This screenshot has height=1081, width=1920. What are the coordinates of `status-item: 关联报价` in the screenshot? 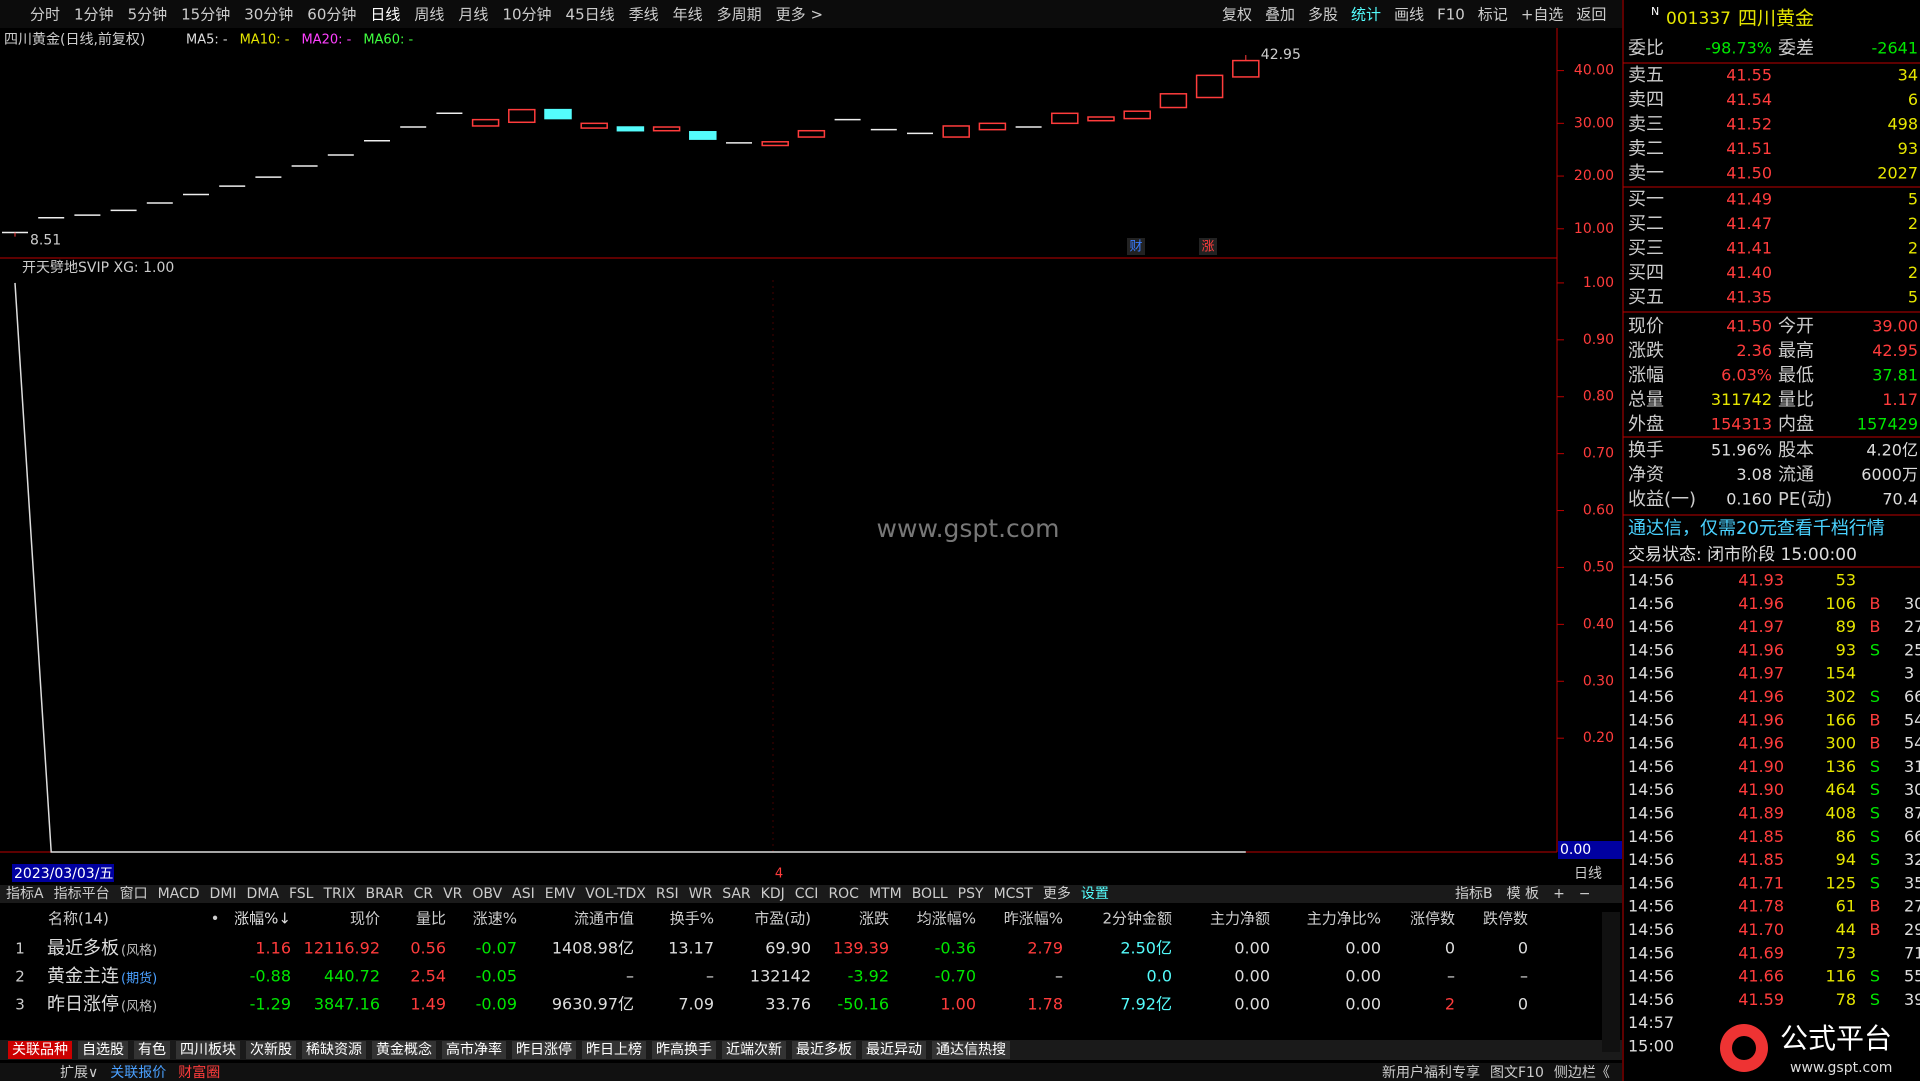 It's located at (138, 1073).